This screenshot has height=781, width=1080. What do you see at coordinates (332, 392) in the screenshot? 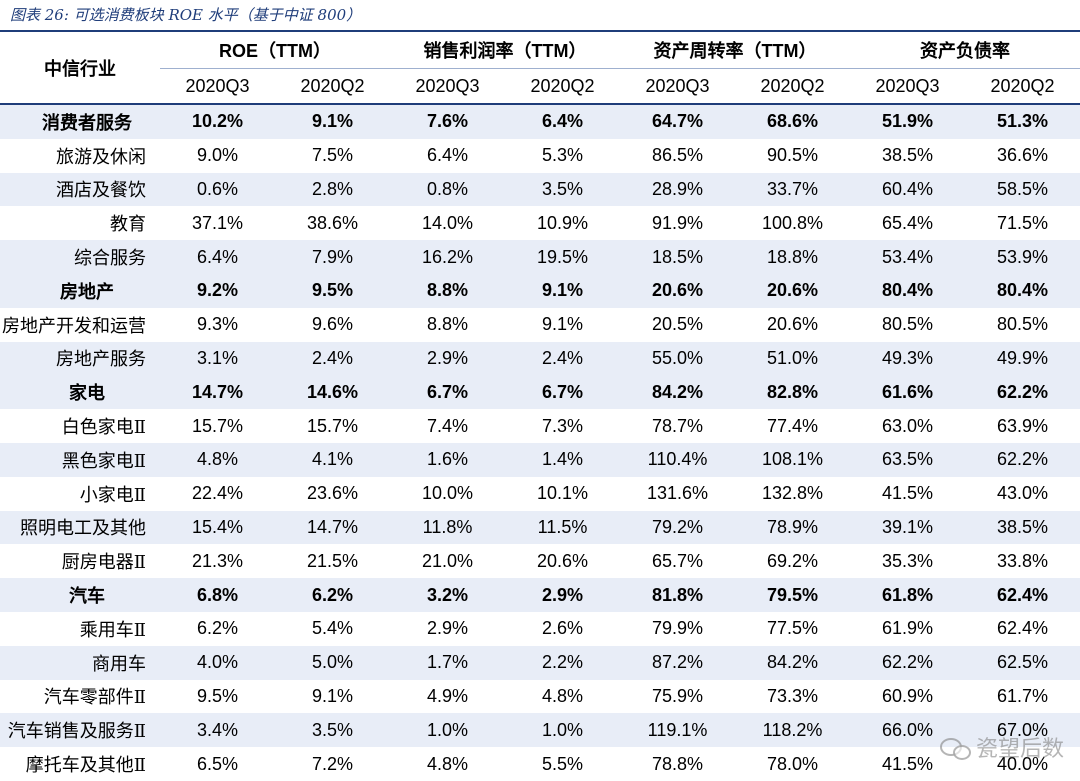
I see `value-cell: 14.6%` at bounding box center [332, 392].